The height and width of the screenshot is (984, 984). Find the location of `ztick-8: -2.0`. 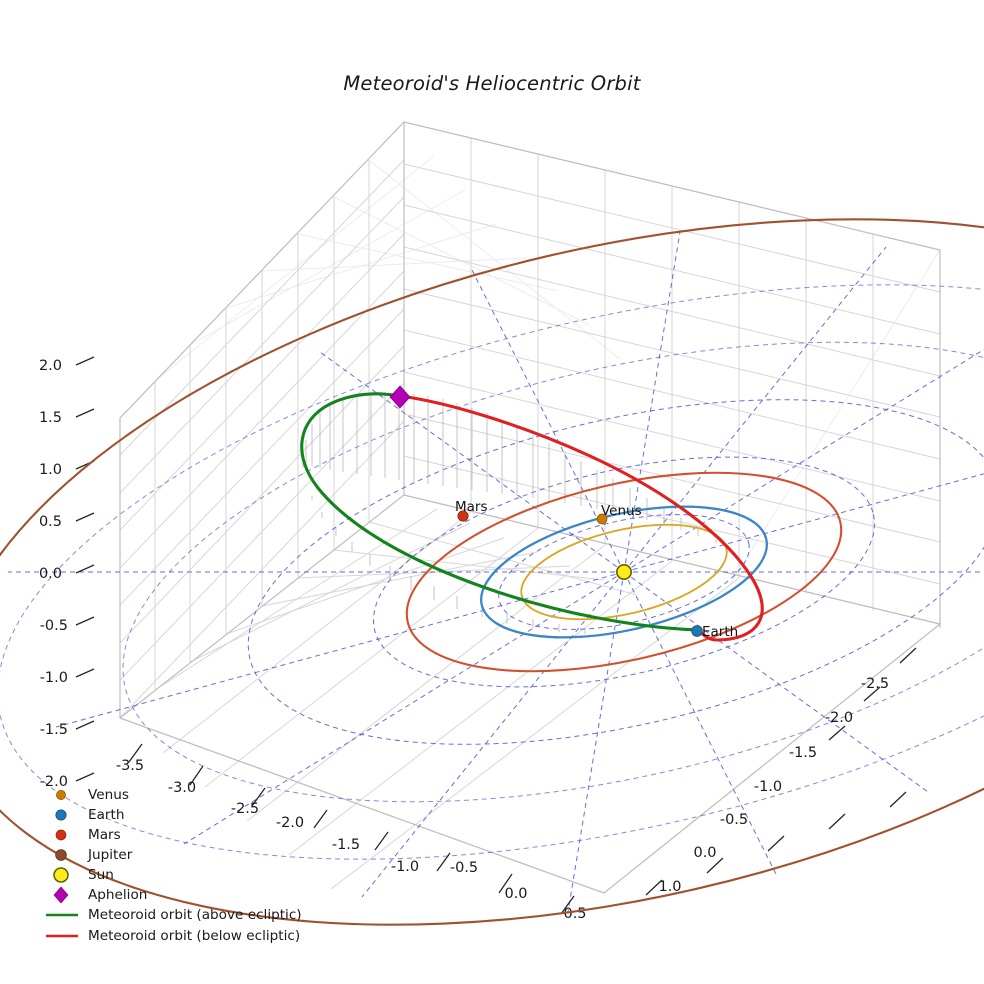

ztick-8: -2.0 is located at coordinates (54, 782).